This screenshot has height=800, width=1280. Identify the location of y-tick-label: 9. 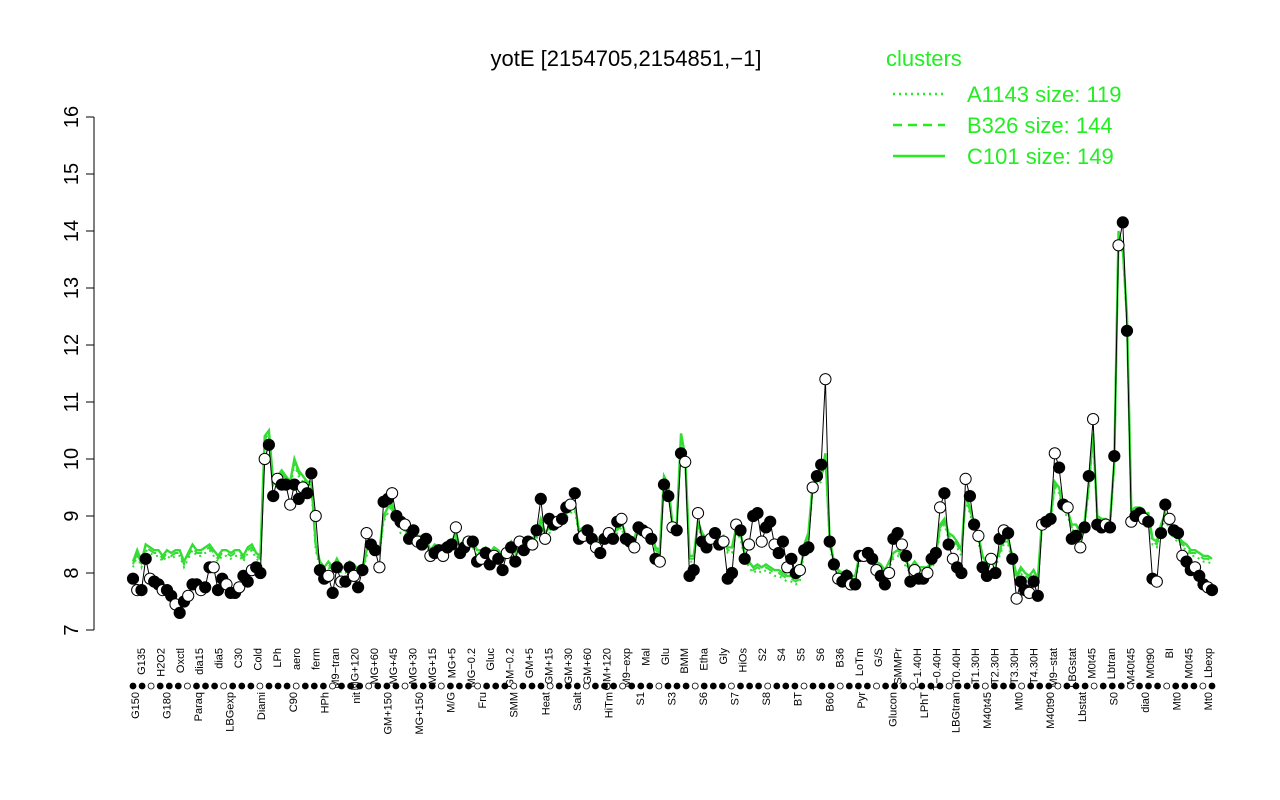
(72, 515).